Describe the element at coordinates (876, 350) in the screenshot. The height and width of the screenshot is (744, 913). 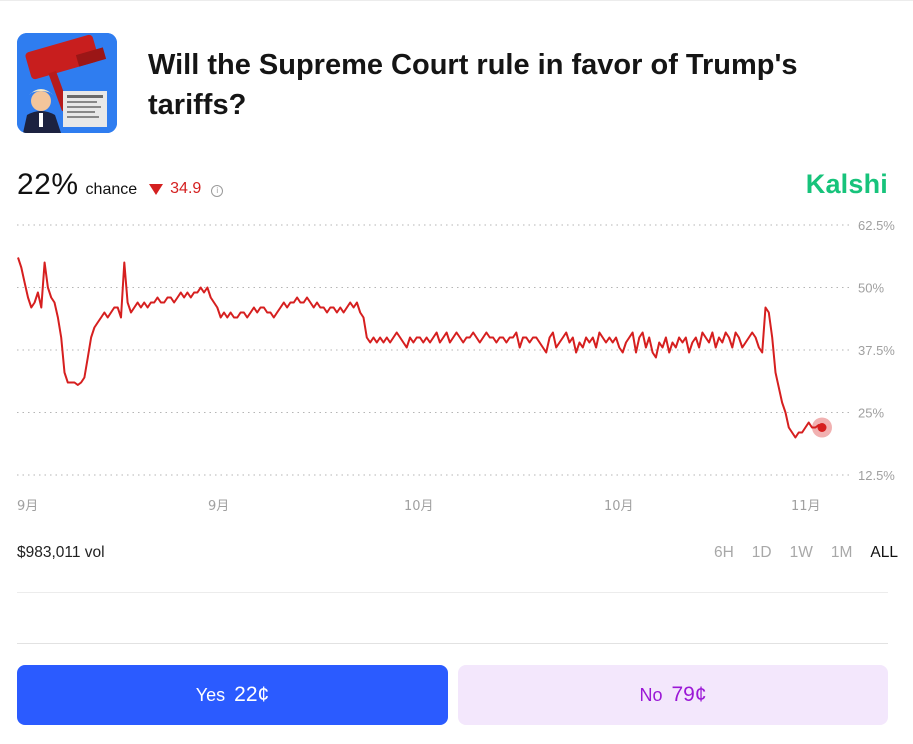
I see `y-tick-label: 37.5%` at that location.